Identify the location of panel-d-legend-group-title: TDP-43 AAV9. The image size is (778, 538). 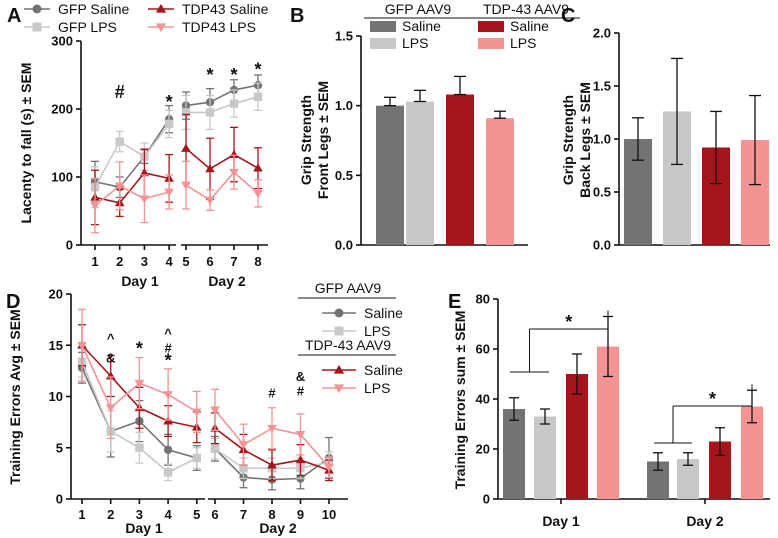
(348, 345).